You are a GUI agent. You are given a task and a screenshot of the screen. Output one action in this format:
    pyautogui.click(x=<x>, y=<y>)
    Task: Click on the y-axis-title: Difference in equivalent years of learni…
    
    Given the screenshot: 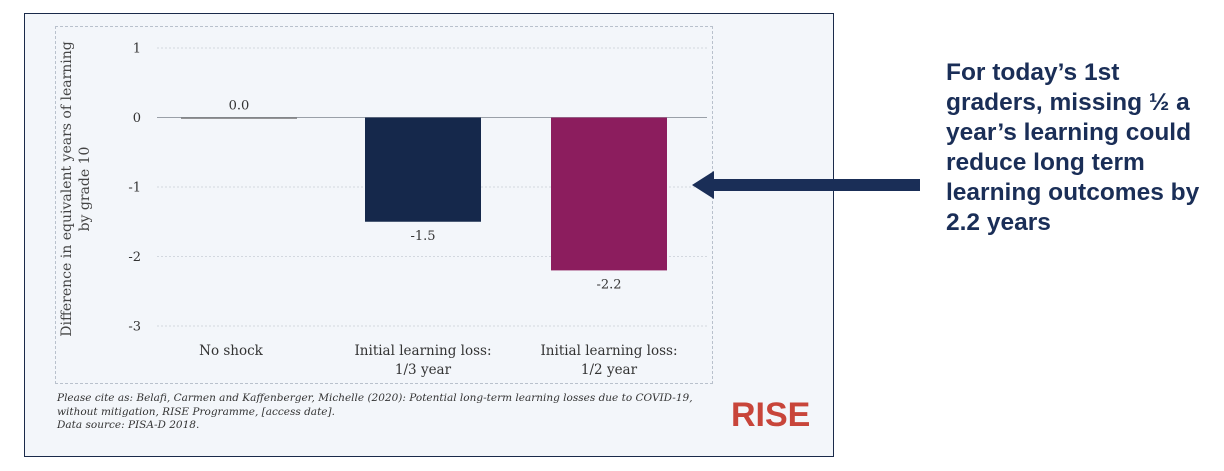 What is the action you would take?
    pyautogui.click(x=76, y=189)
    